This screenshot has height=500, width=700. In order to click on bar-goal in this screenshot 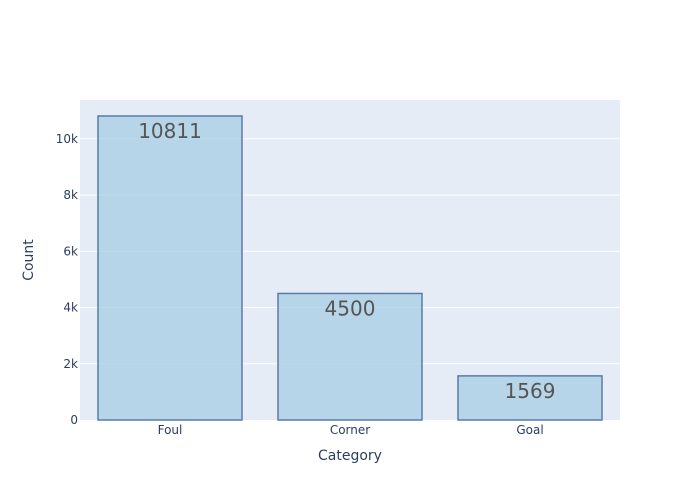, I will do `click(530, 398)`.